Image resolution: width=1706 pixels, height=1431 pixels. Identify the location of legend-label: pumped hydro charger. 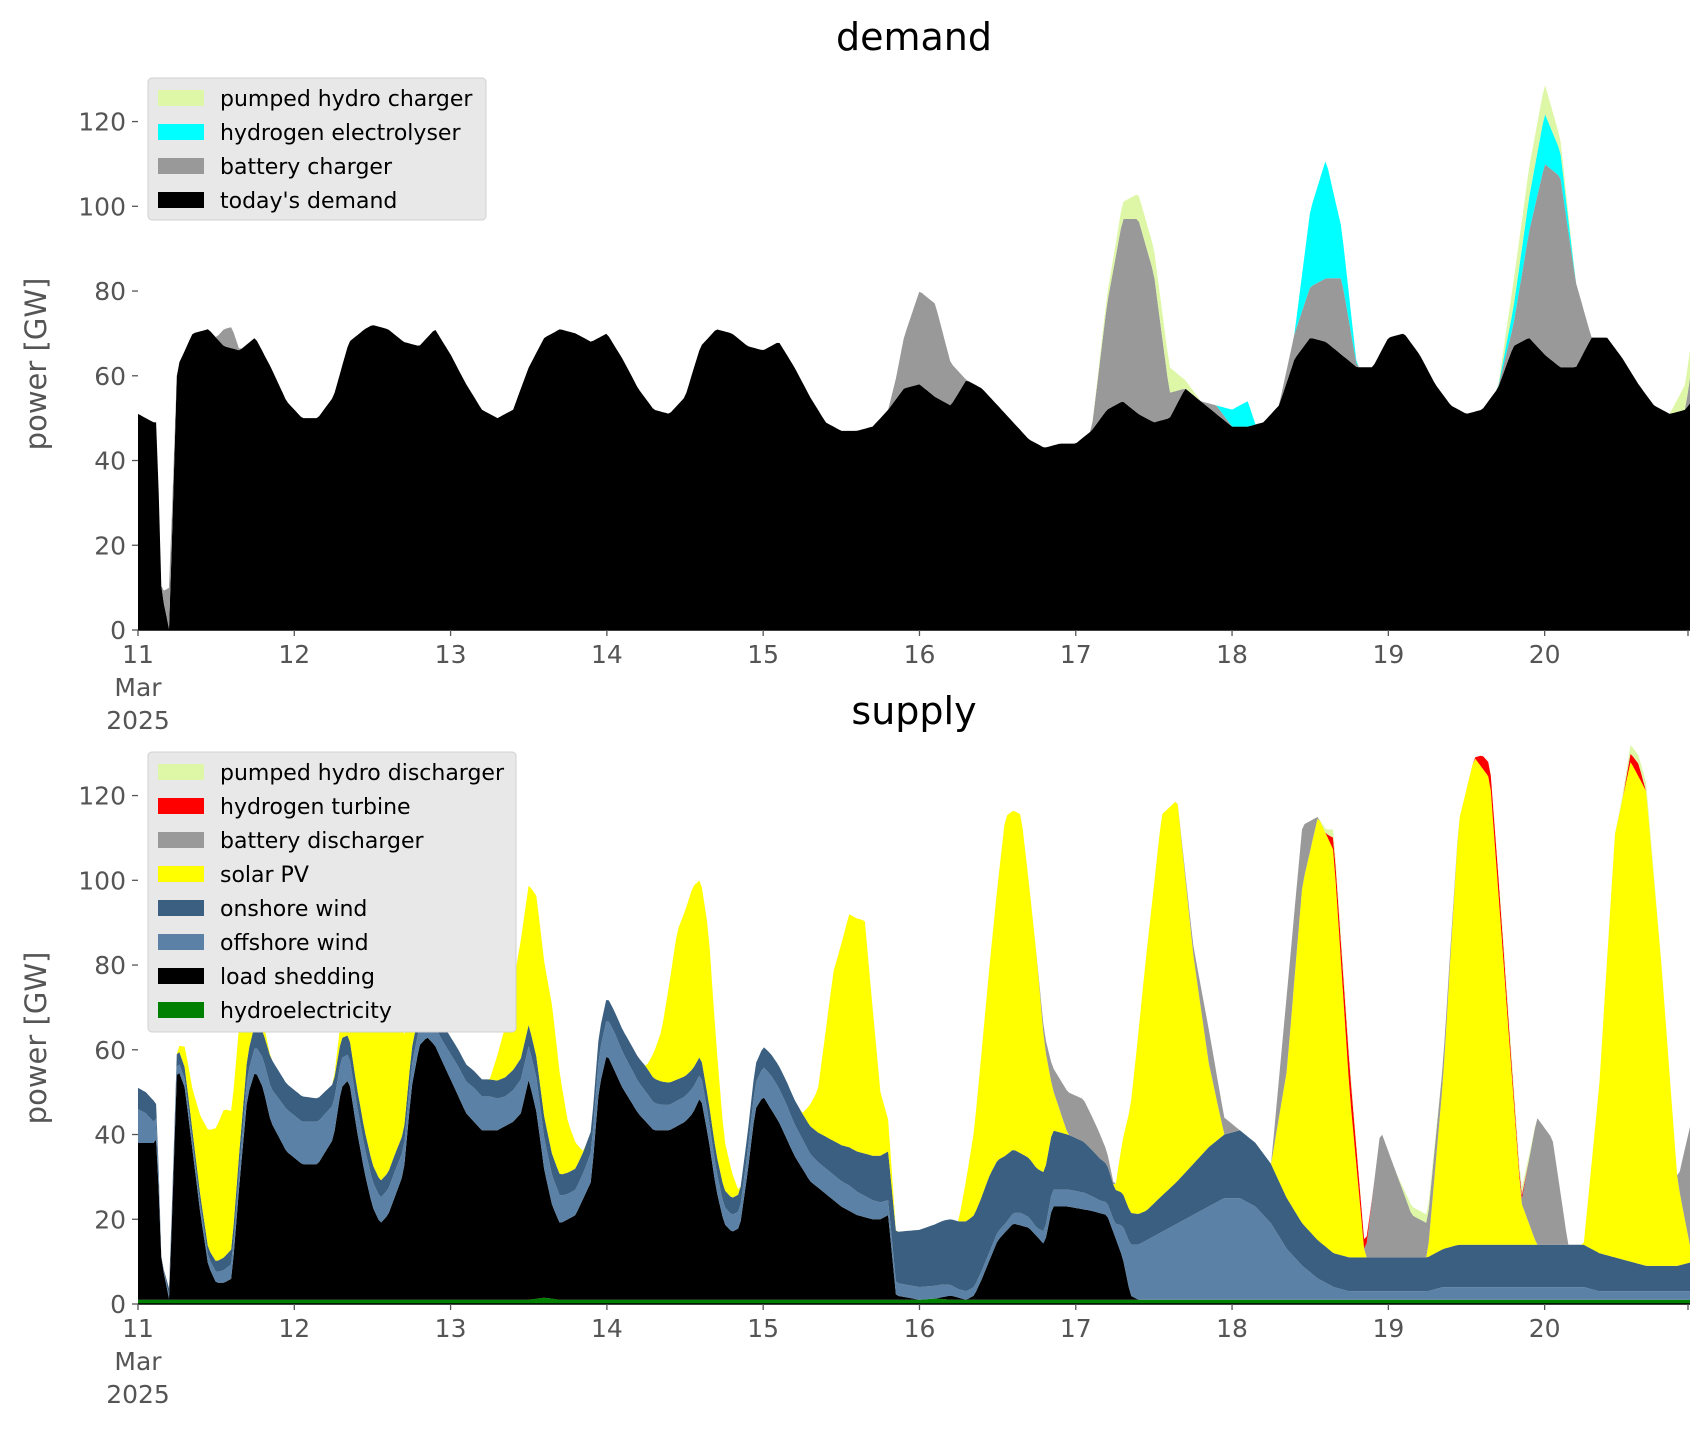
(346, 99).